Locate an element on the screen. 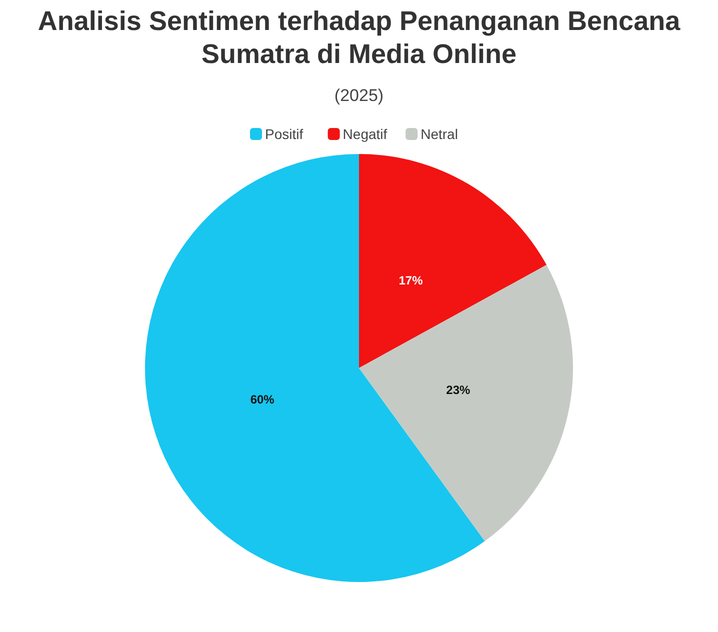 The height and width of the screenshot is (632, 718). data-label: 23% is located at coordinates (458, 390).